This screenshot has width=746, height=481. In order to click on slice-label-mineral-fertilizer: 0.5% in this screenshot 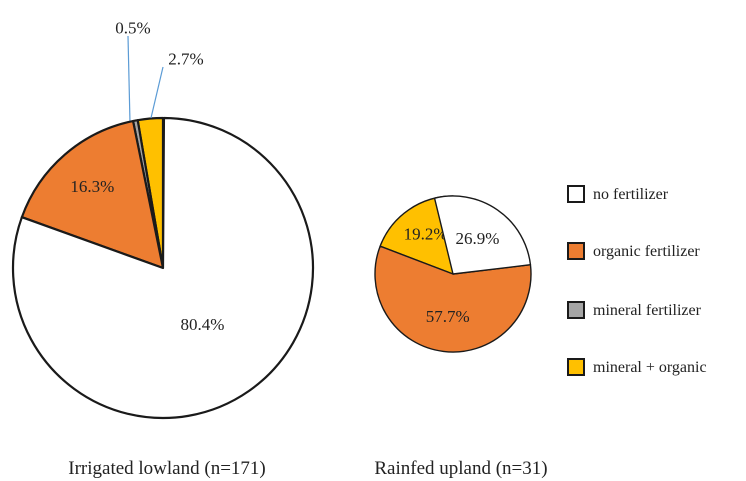, I will do `click(132, 28)`.